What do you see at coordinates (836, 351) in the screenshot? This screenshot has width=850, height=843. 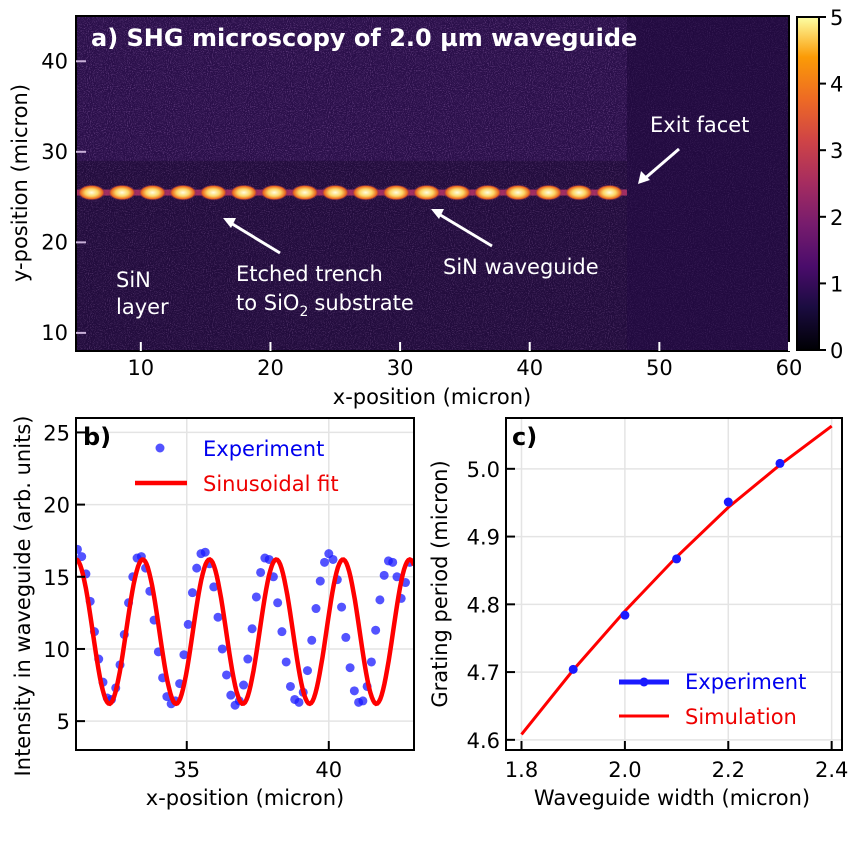 I see `colorbar-tick-label: 0` at bounding box center [836, 351].